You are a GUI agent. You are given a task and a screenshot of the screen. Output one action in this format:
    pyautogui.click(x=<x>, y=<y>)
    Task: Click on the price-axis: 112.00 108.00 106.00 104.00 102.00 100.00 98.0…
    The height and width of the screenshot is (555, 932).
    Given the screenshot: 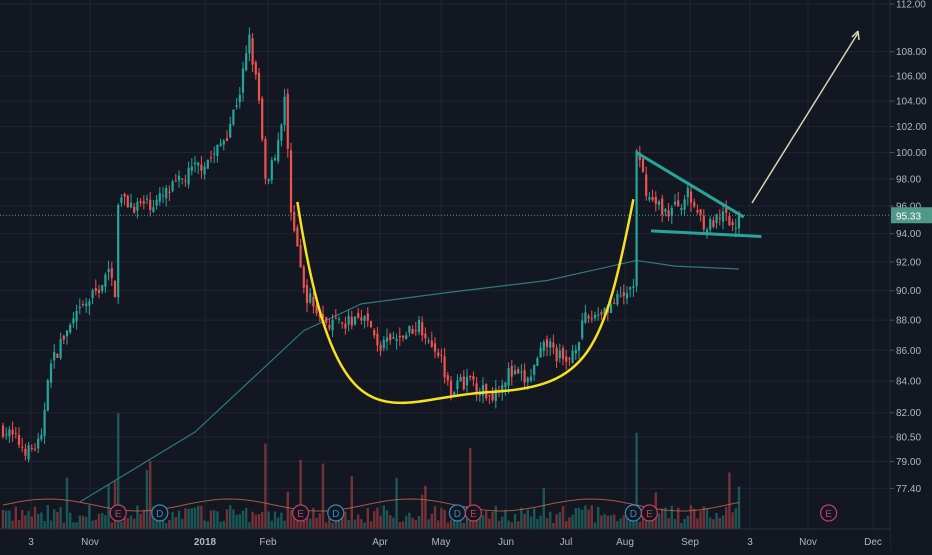 What is the action you would take?
    pyautogui.click(x=910, y=275)
    